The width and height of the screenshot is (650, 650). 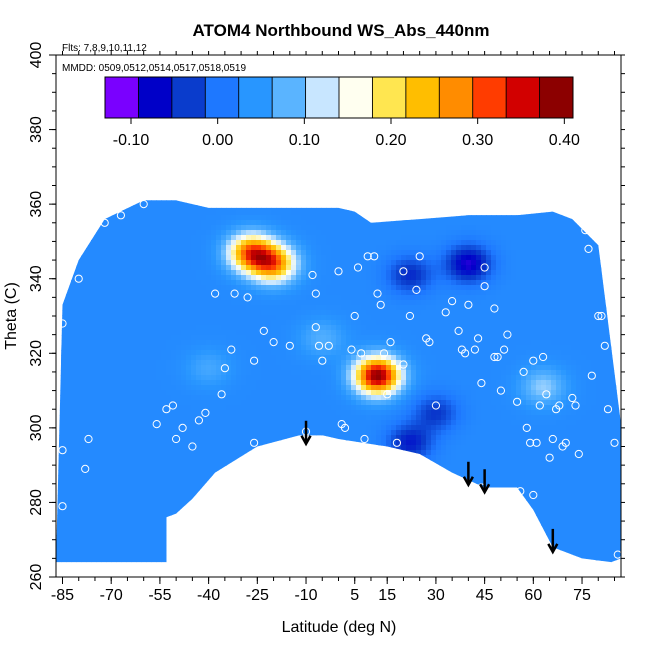 I want to click on x-tick-label: -10, so click(x=305, y=595).